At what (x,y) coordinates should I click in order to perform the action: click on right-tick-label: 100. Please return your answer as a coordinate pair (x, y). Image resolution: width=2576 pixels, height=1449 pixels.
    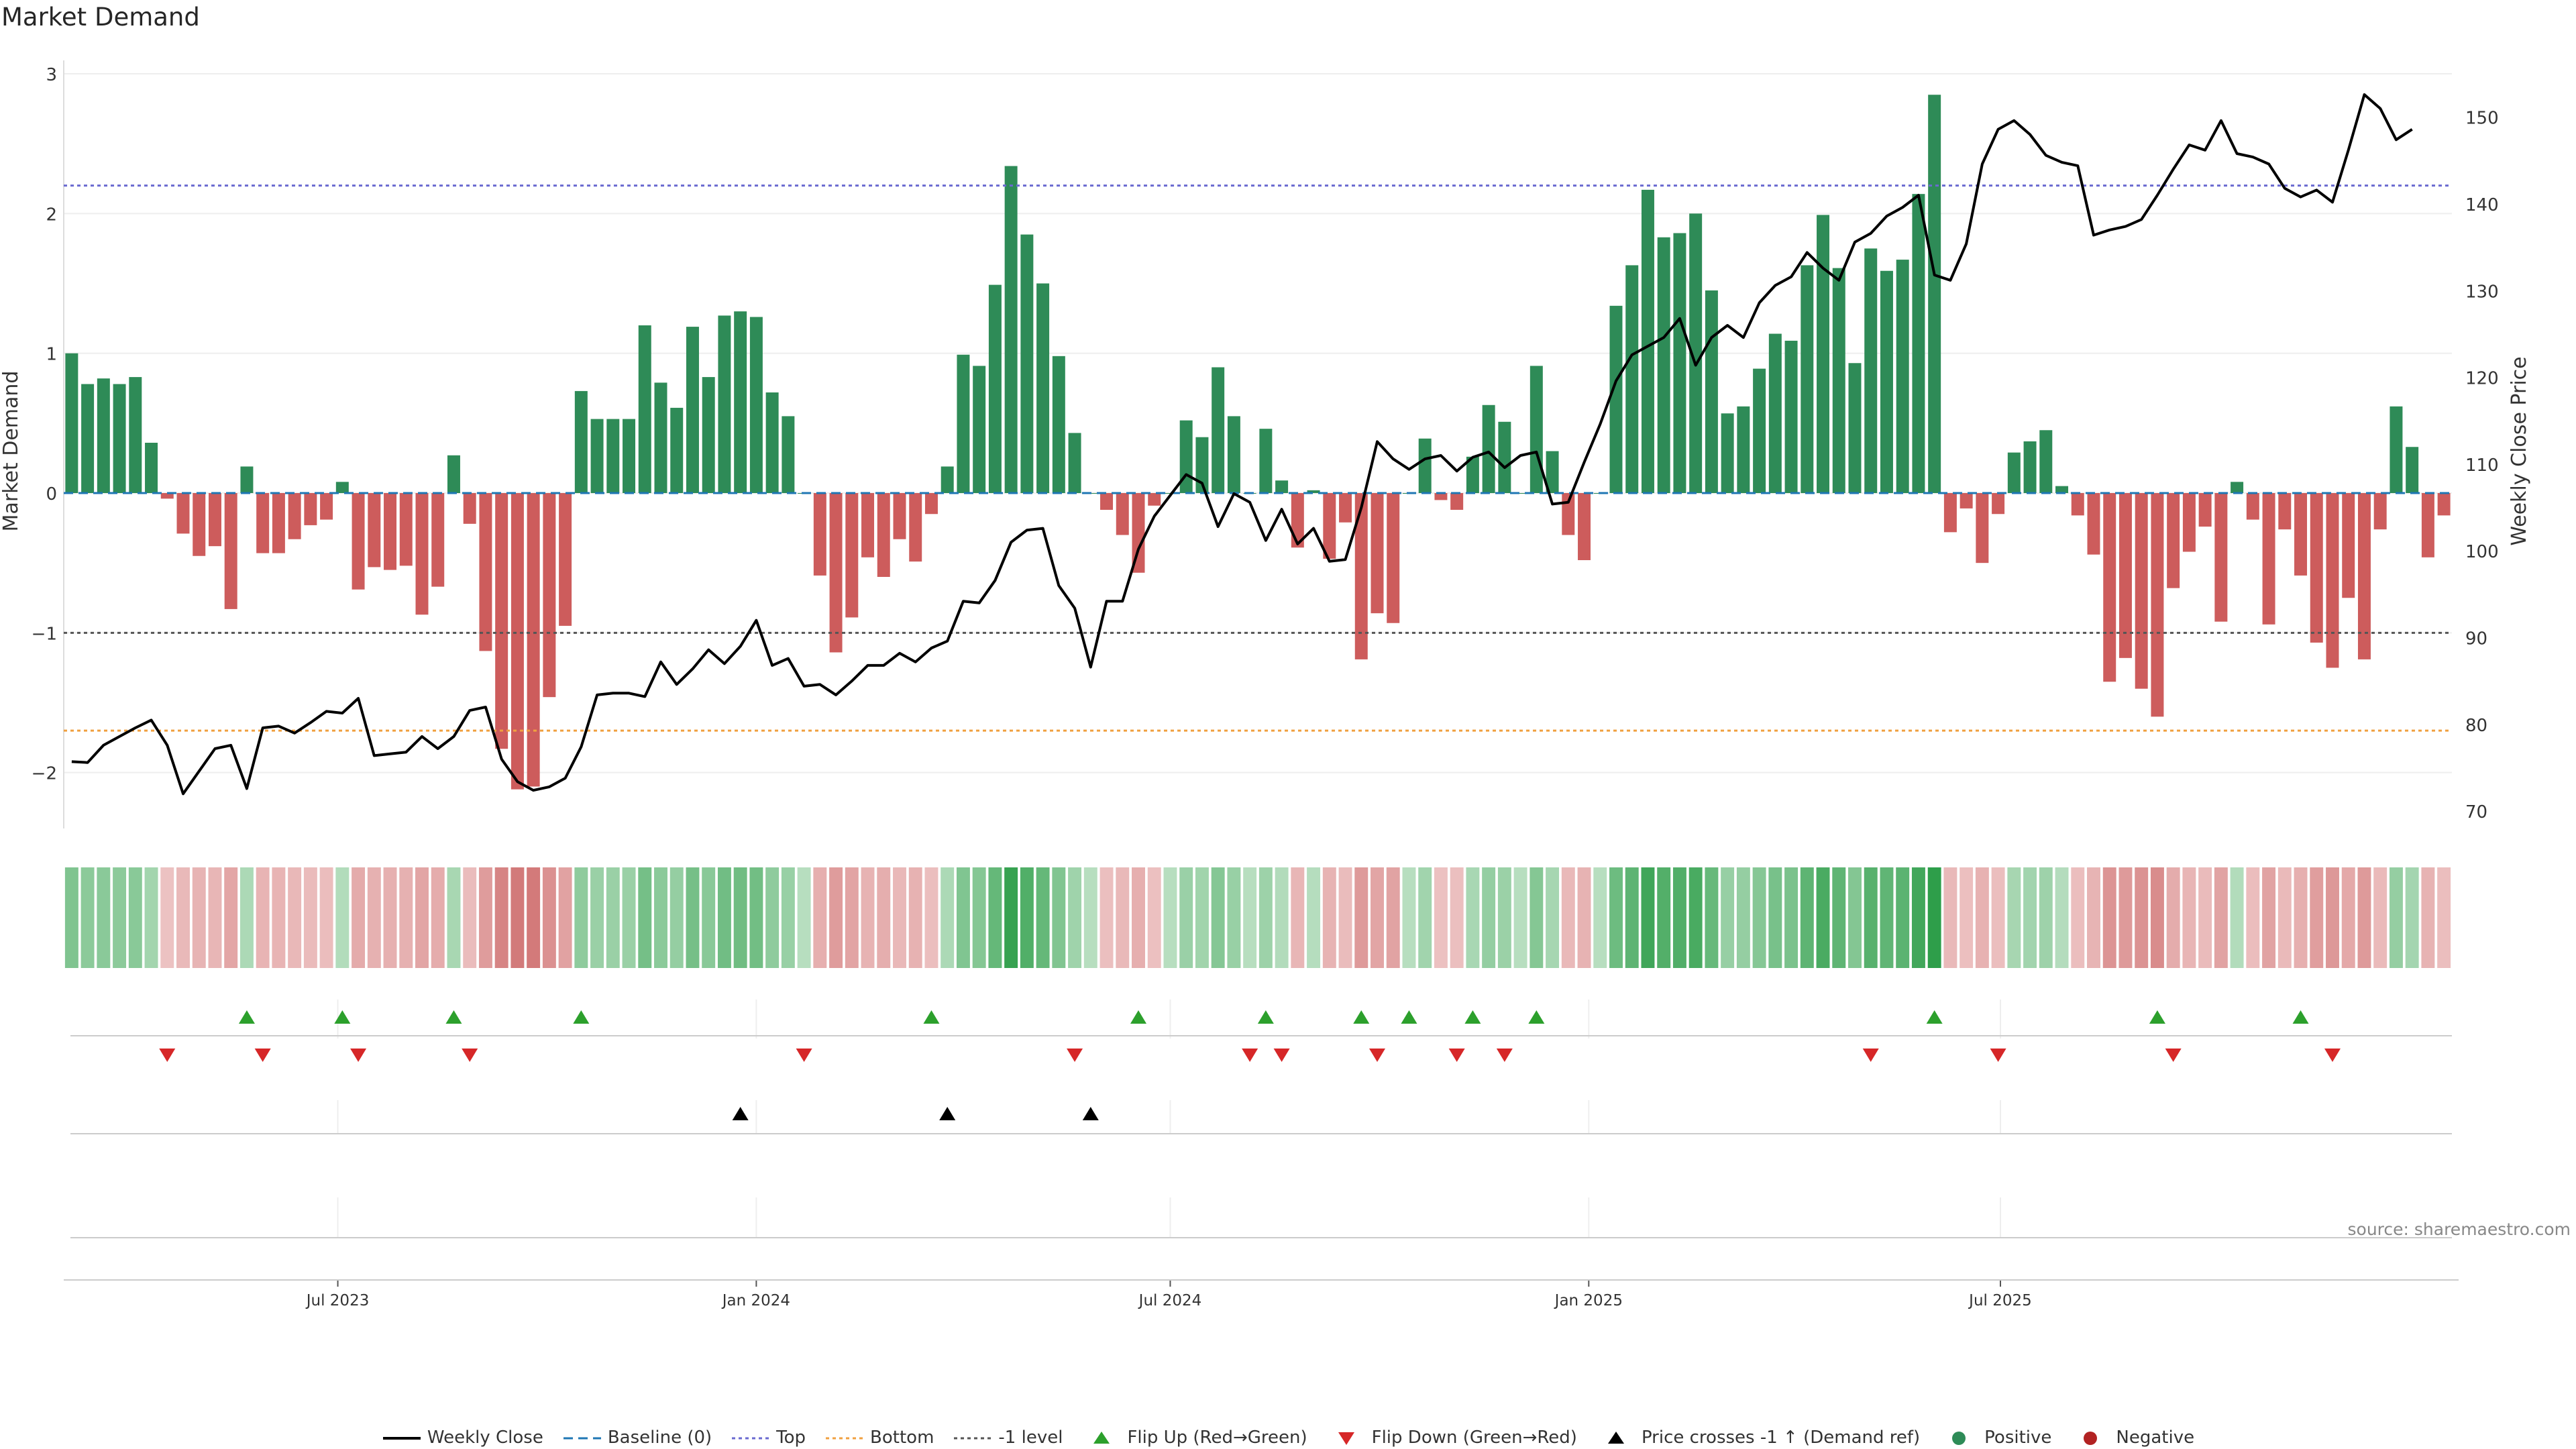
    Looking at the image, I should click on (2482, 552).